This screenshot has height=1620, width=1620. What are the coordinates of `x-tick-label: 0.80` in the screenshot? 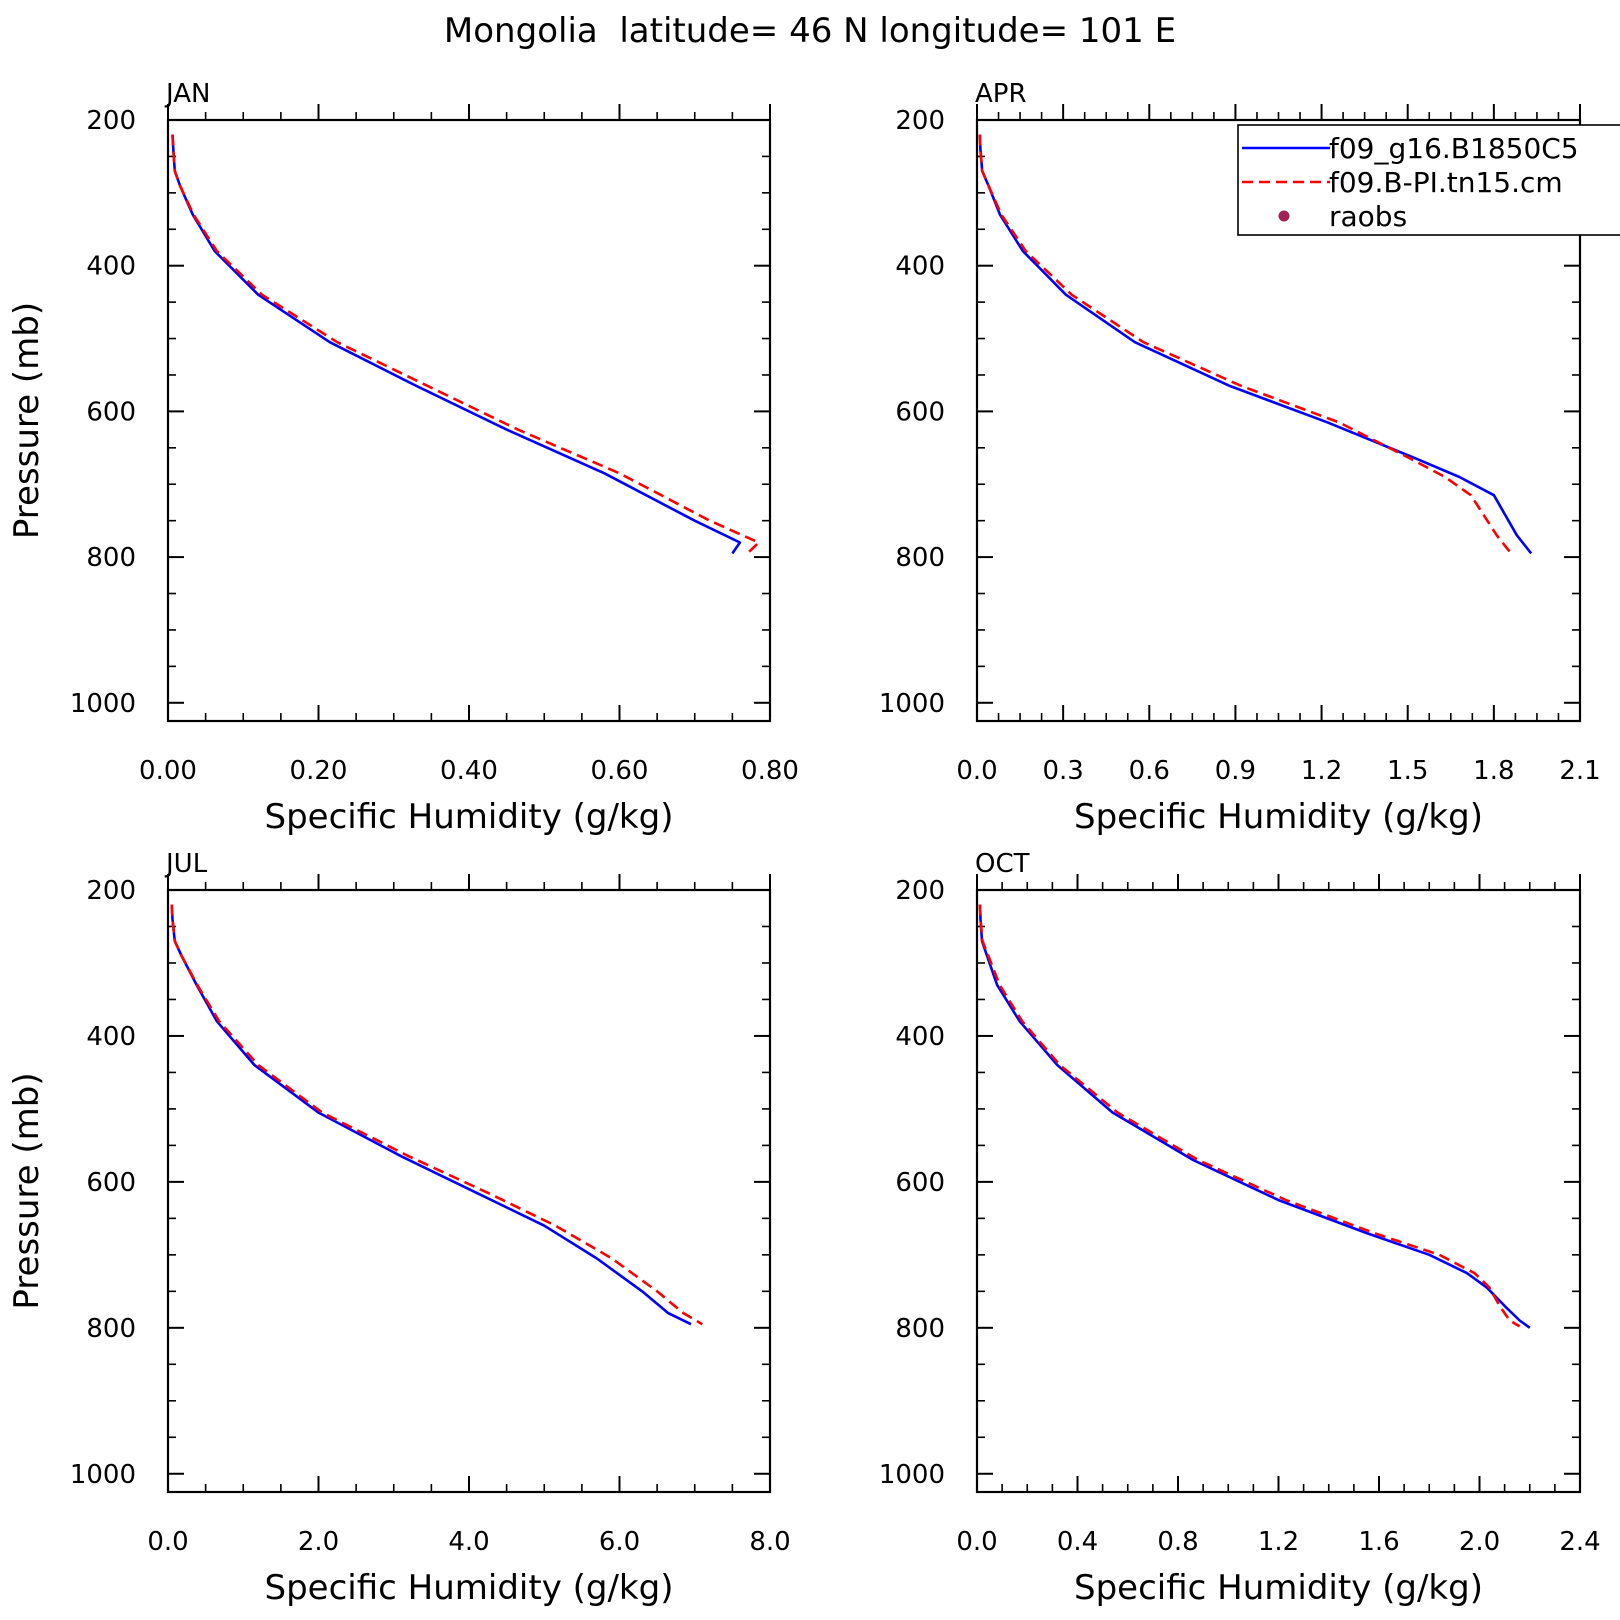 It's located at (770, 771).